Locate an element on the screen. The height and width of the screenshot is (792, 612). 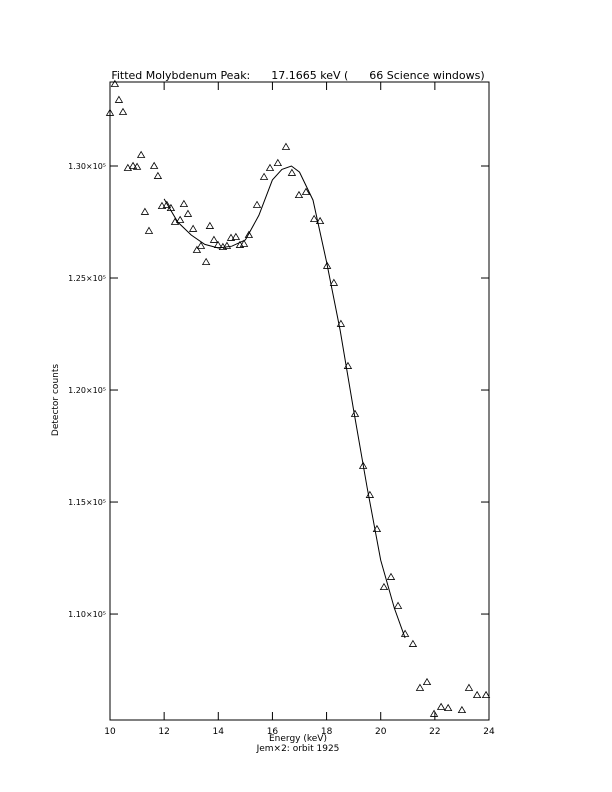
y-tick-label: 1.15×10⁵ is located at coordinates (87, 502).